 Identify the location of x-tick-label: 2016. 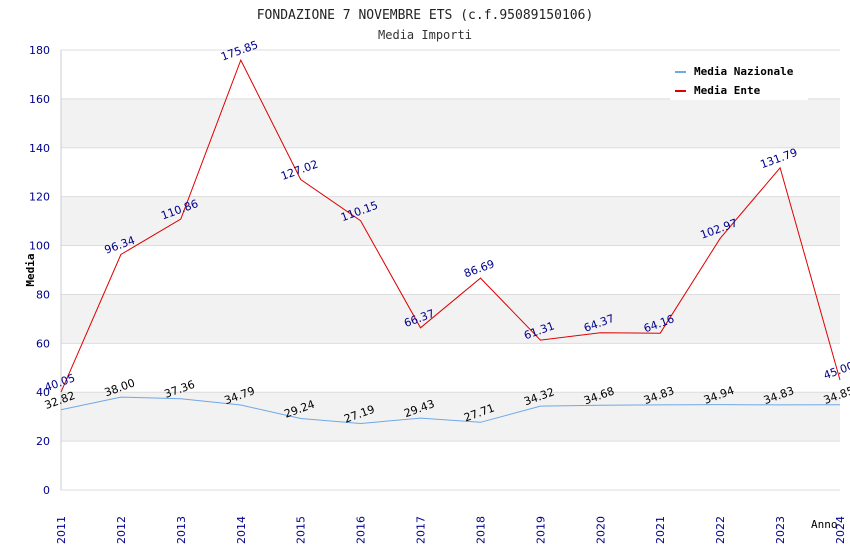
(361, 530).